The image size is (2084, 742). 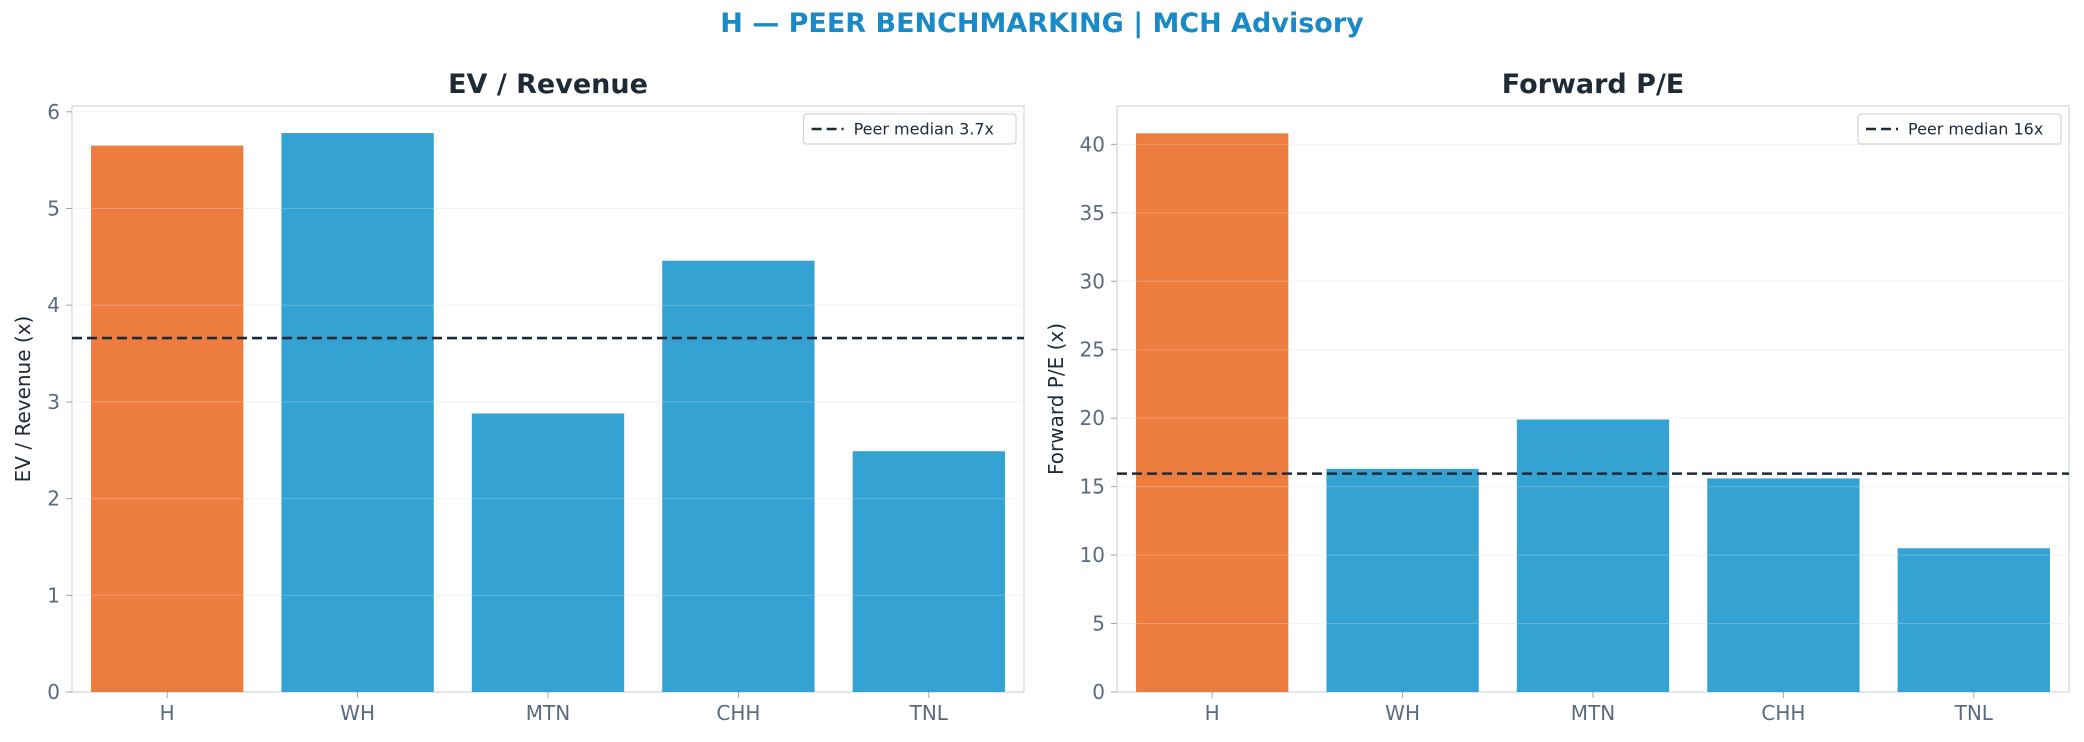 What do you see at coordinates (1975, 129) in the screenshot?
I see `legend-label: Peer median 16x` at bounding box center [1975, 129].